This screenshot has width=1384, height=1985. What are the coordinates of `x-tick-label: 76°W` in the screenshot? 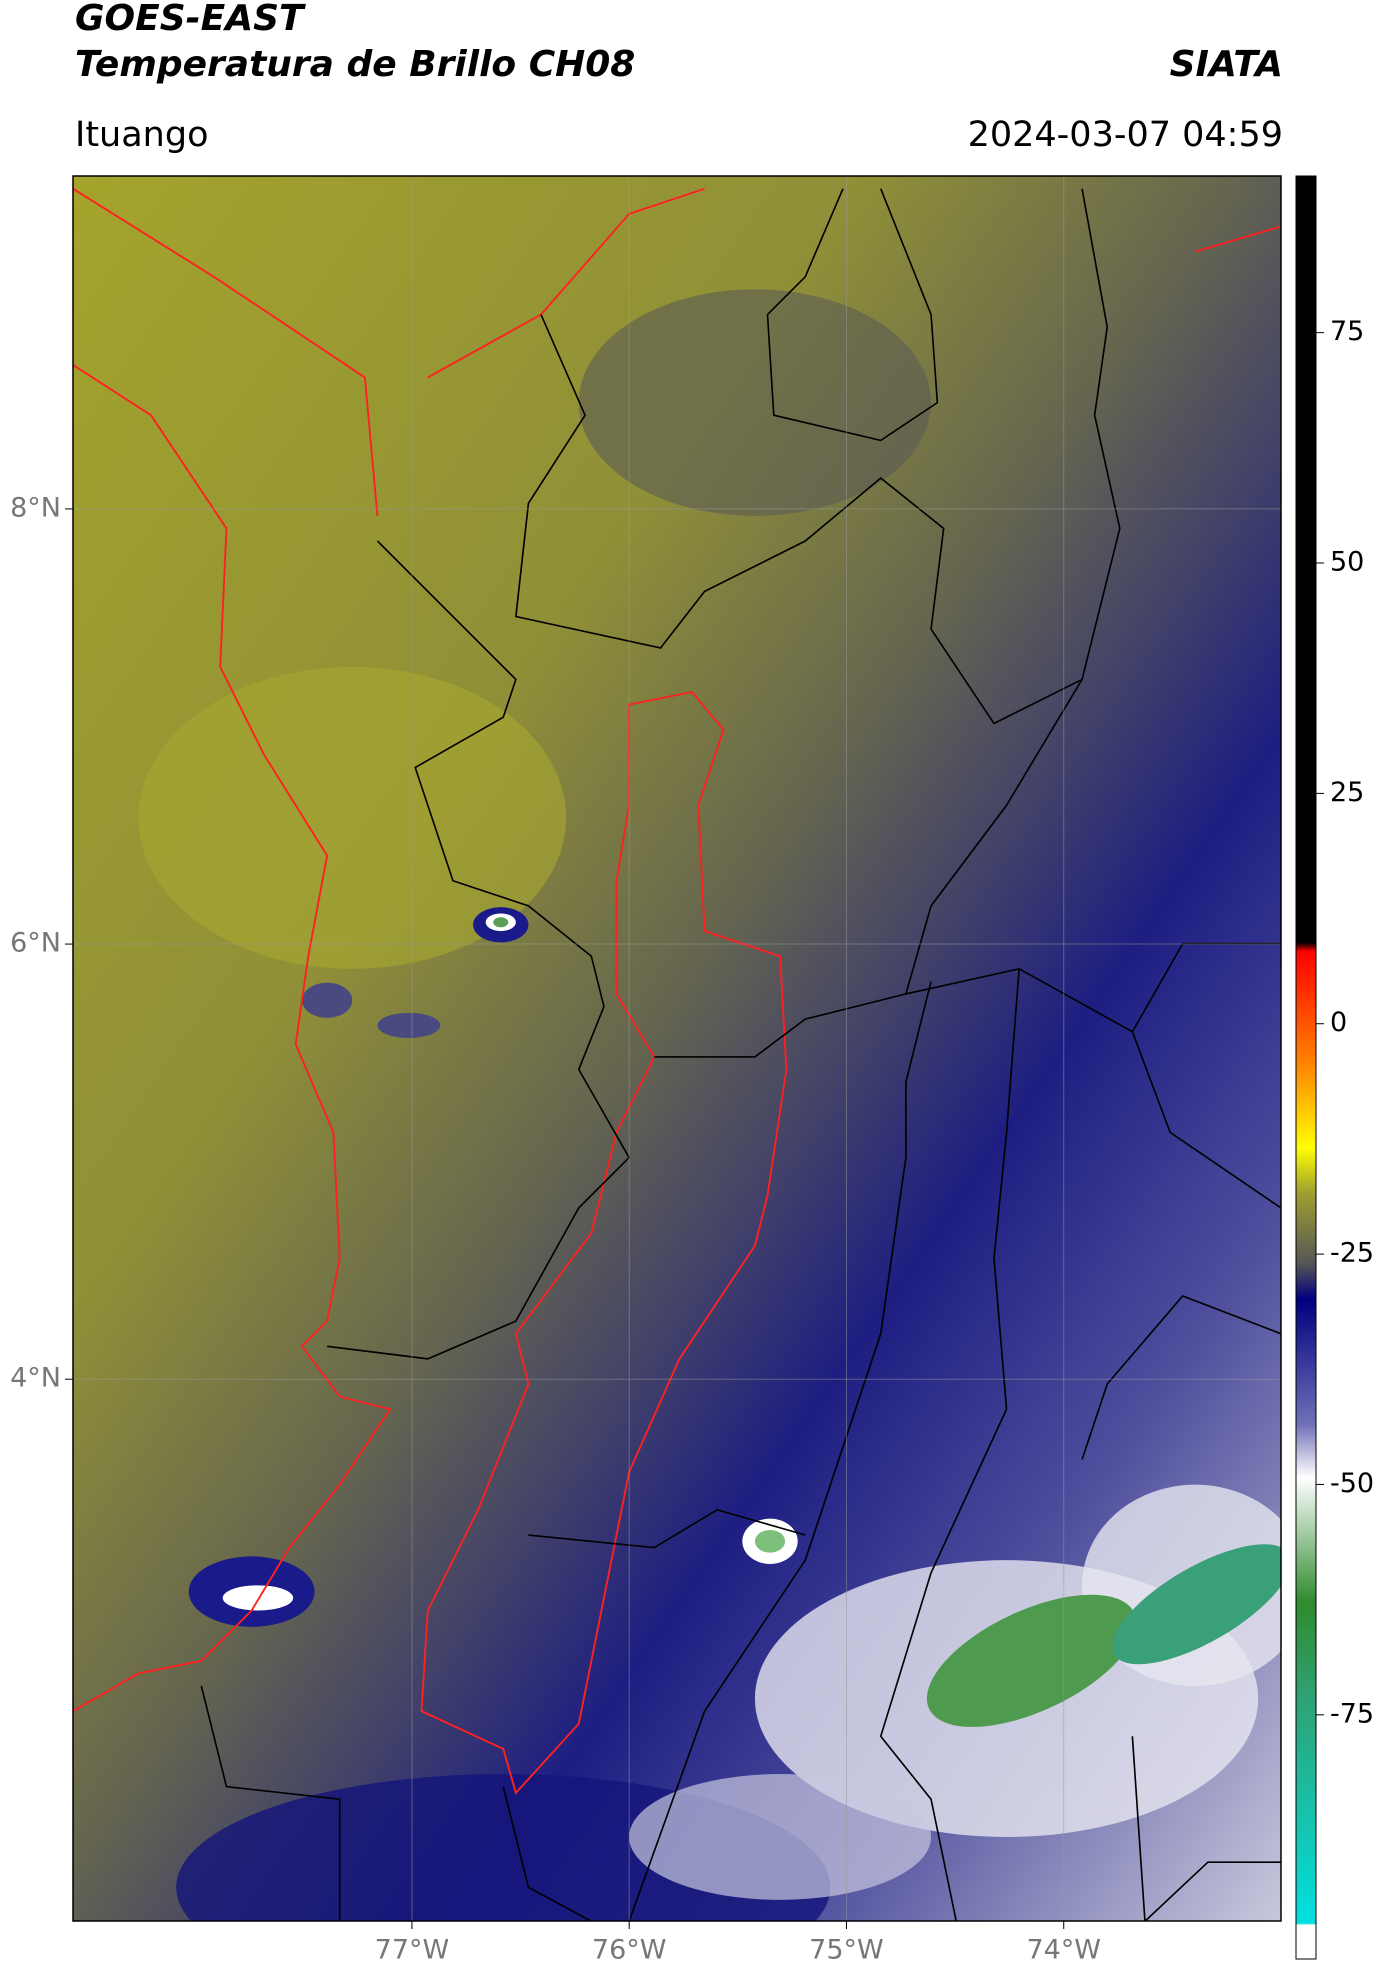 It's located at (629, 1950).